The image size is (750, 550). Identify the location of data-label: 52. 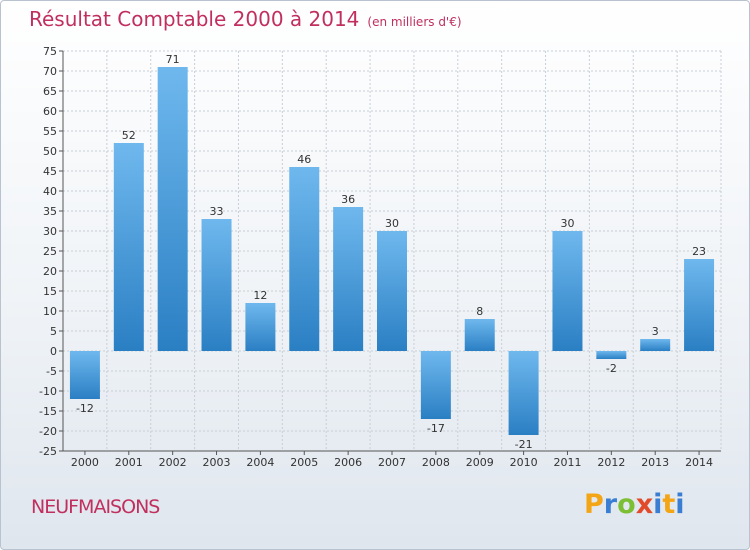
(129, 135).